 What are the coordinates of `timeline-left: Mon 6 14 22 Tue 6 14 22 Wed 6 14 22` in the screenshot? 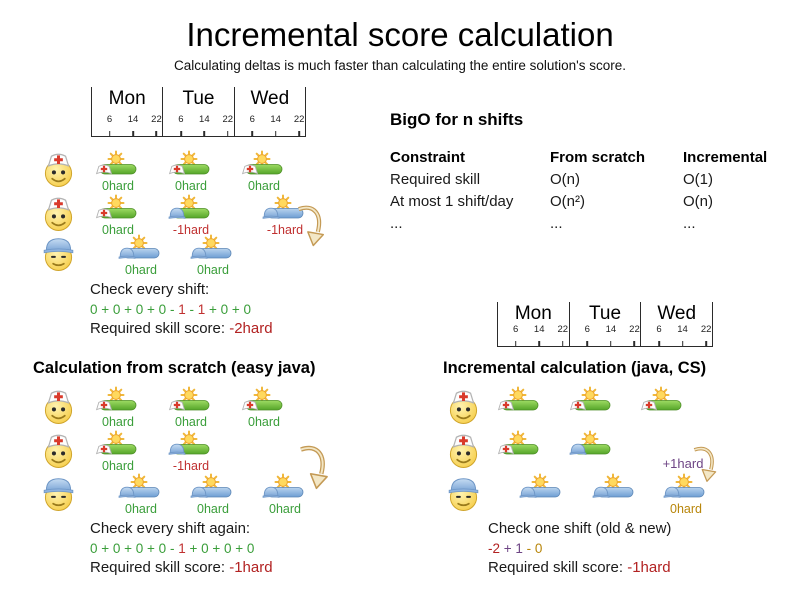 It's located at (198, 112).